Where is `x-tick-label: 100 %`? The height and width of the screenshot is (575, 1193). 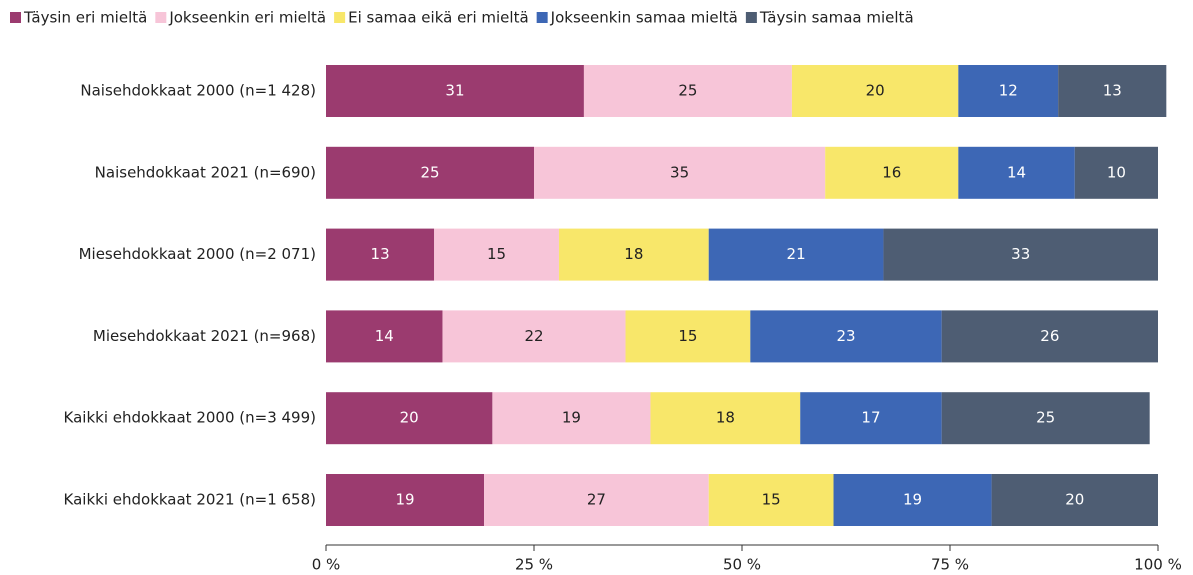
x-tick-label: 100 % is located at coordinates (1158, 565).